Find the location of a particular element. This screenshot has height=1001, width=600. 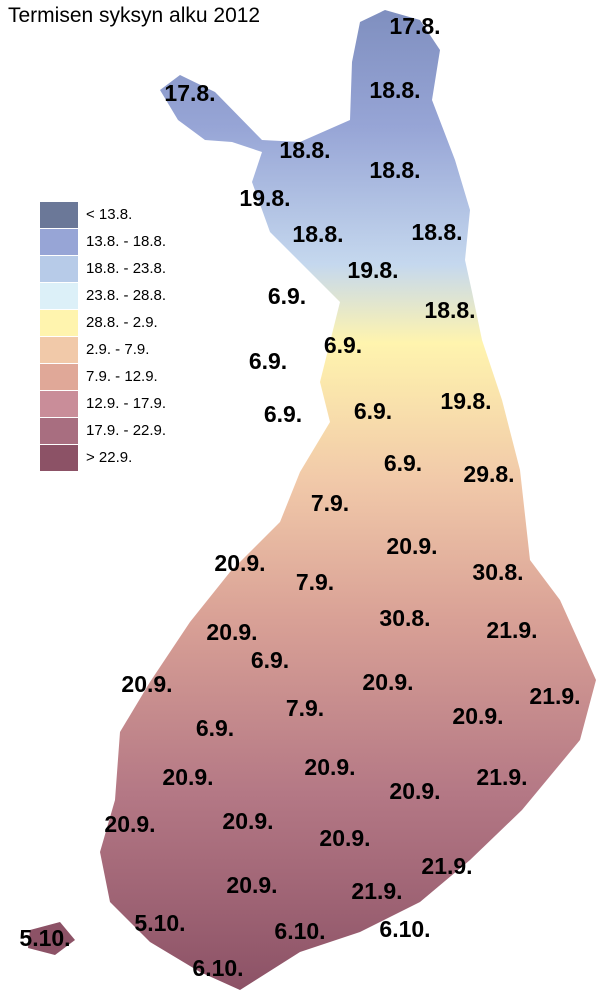

aland-islands is located at coordinates (51, 938).